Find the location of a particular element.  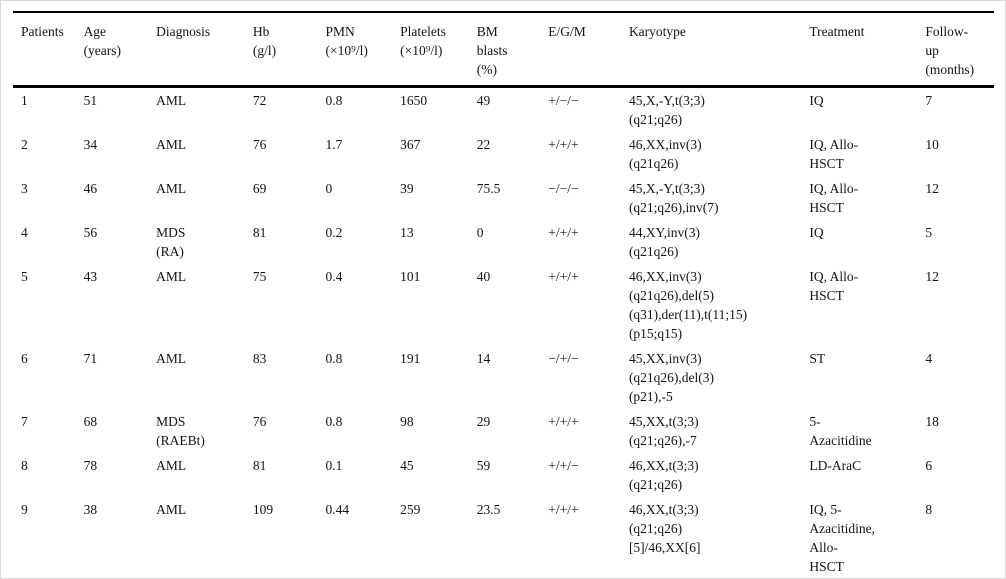

cell-age: 43 is located at coordinates (90, 276).